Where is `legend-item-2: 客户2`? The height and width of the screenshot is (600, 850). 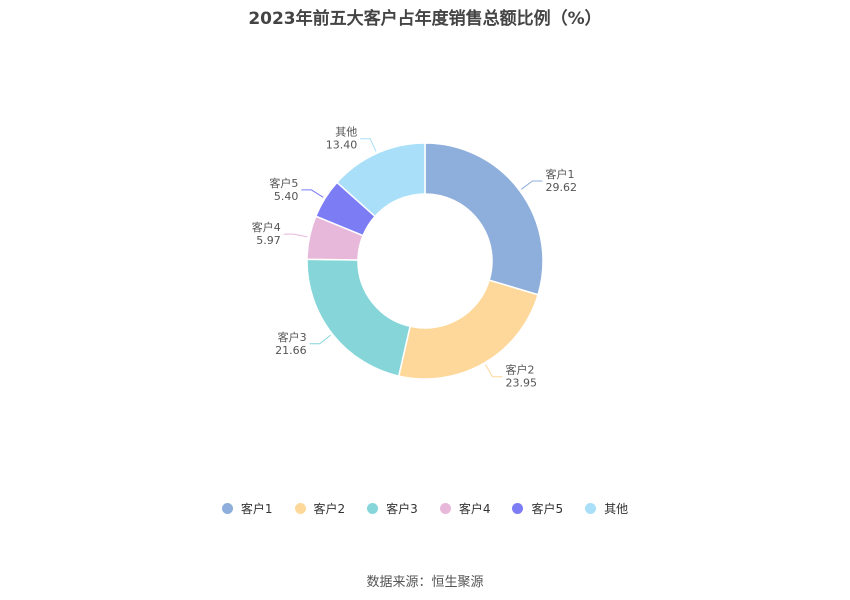
legend-item-2: 客户2 is located at coordinates (320, 508).